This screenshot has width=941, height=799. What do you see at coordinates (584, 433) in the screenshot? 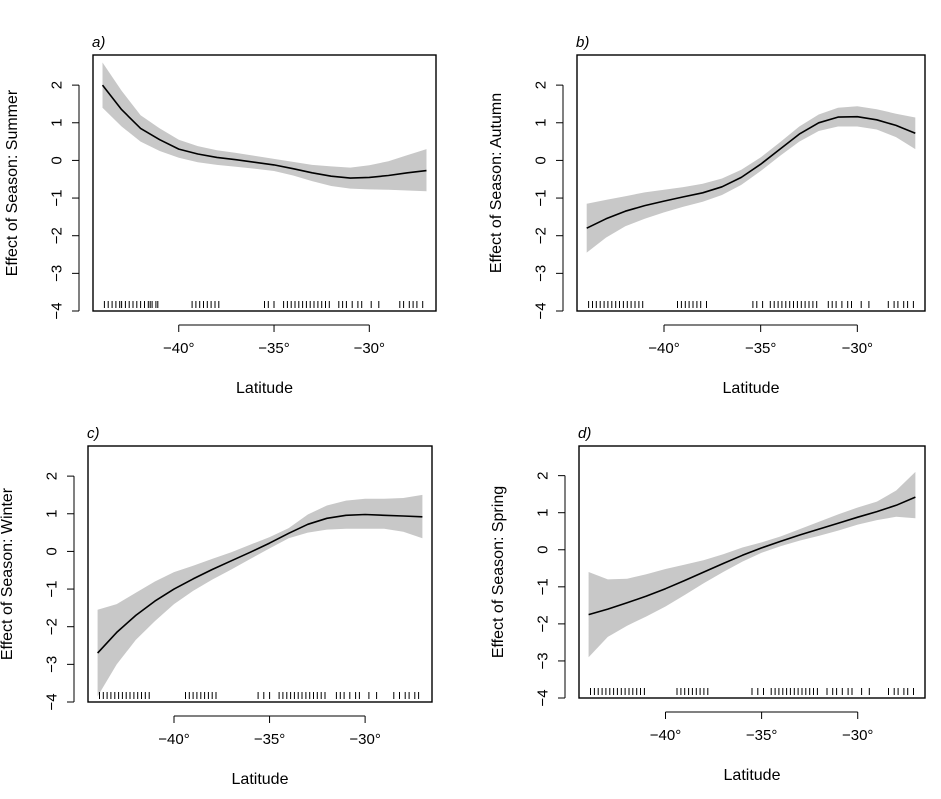
I see `panel-label: d)` at bounding box center [584, 433].